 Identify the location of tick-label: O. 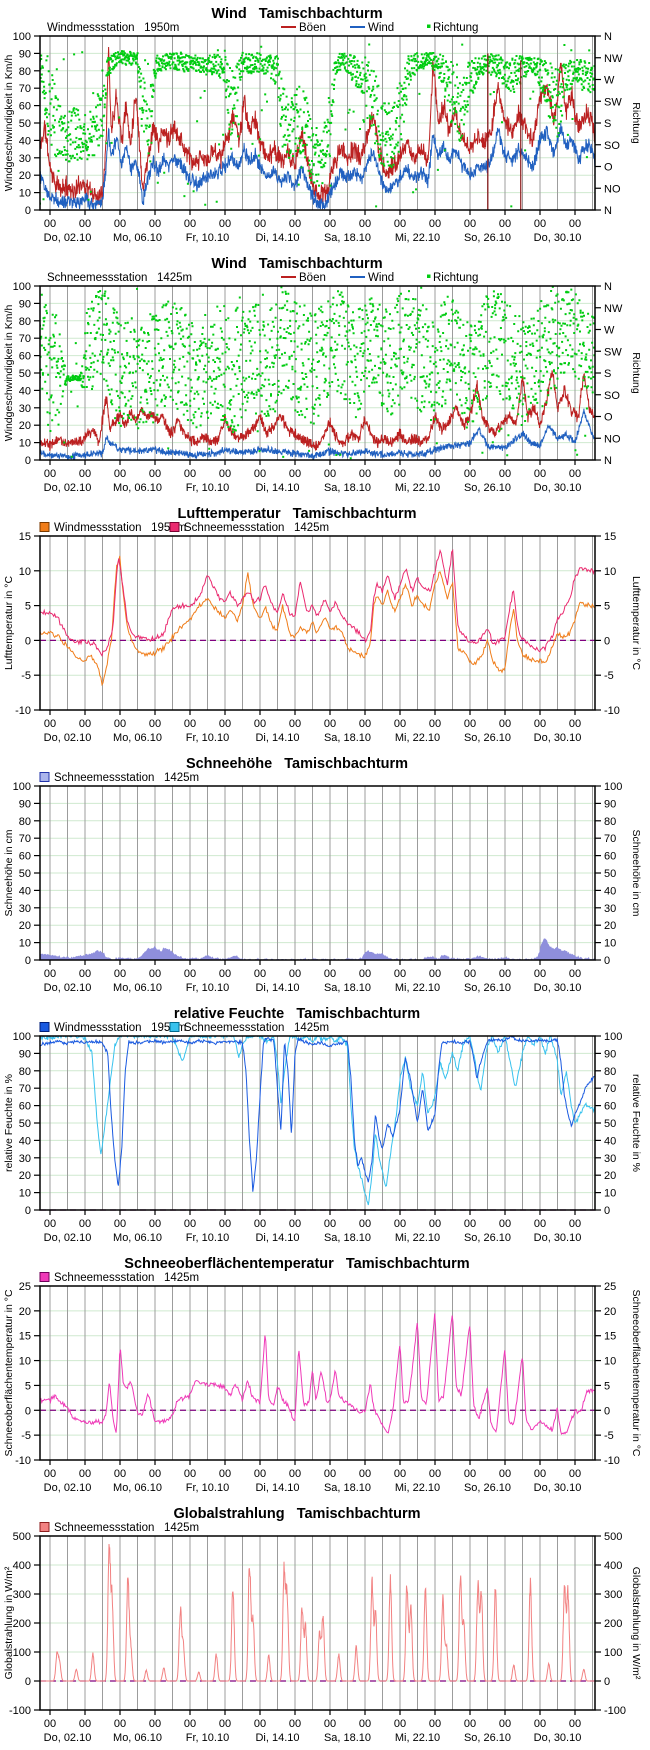
(608, 418).